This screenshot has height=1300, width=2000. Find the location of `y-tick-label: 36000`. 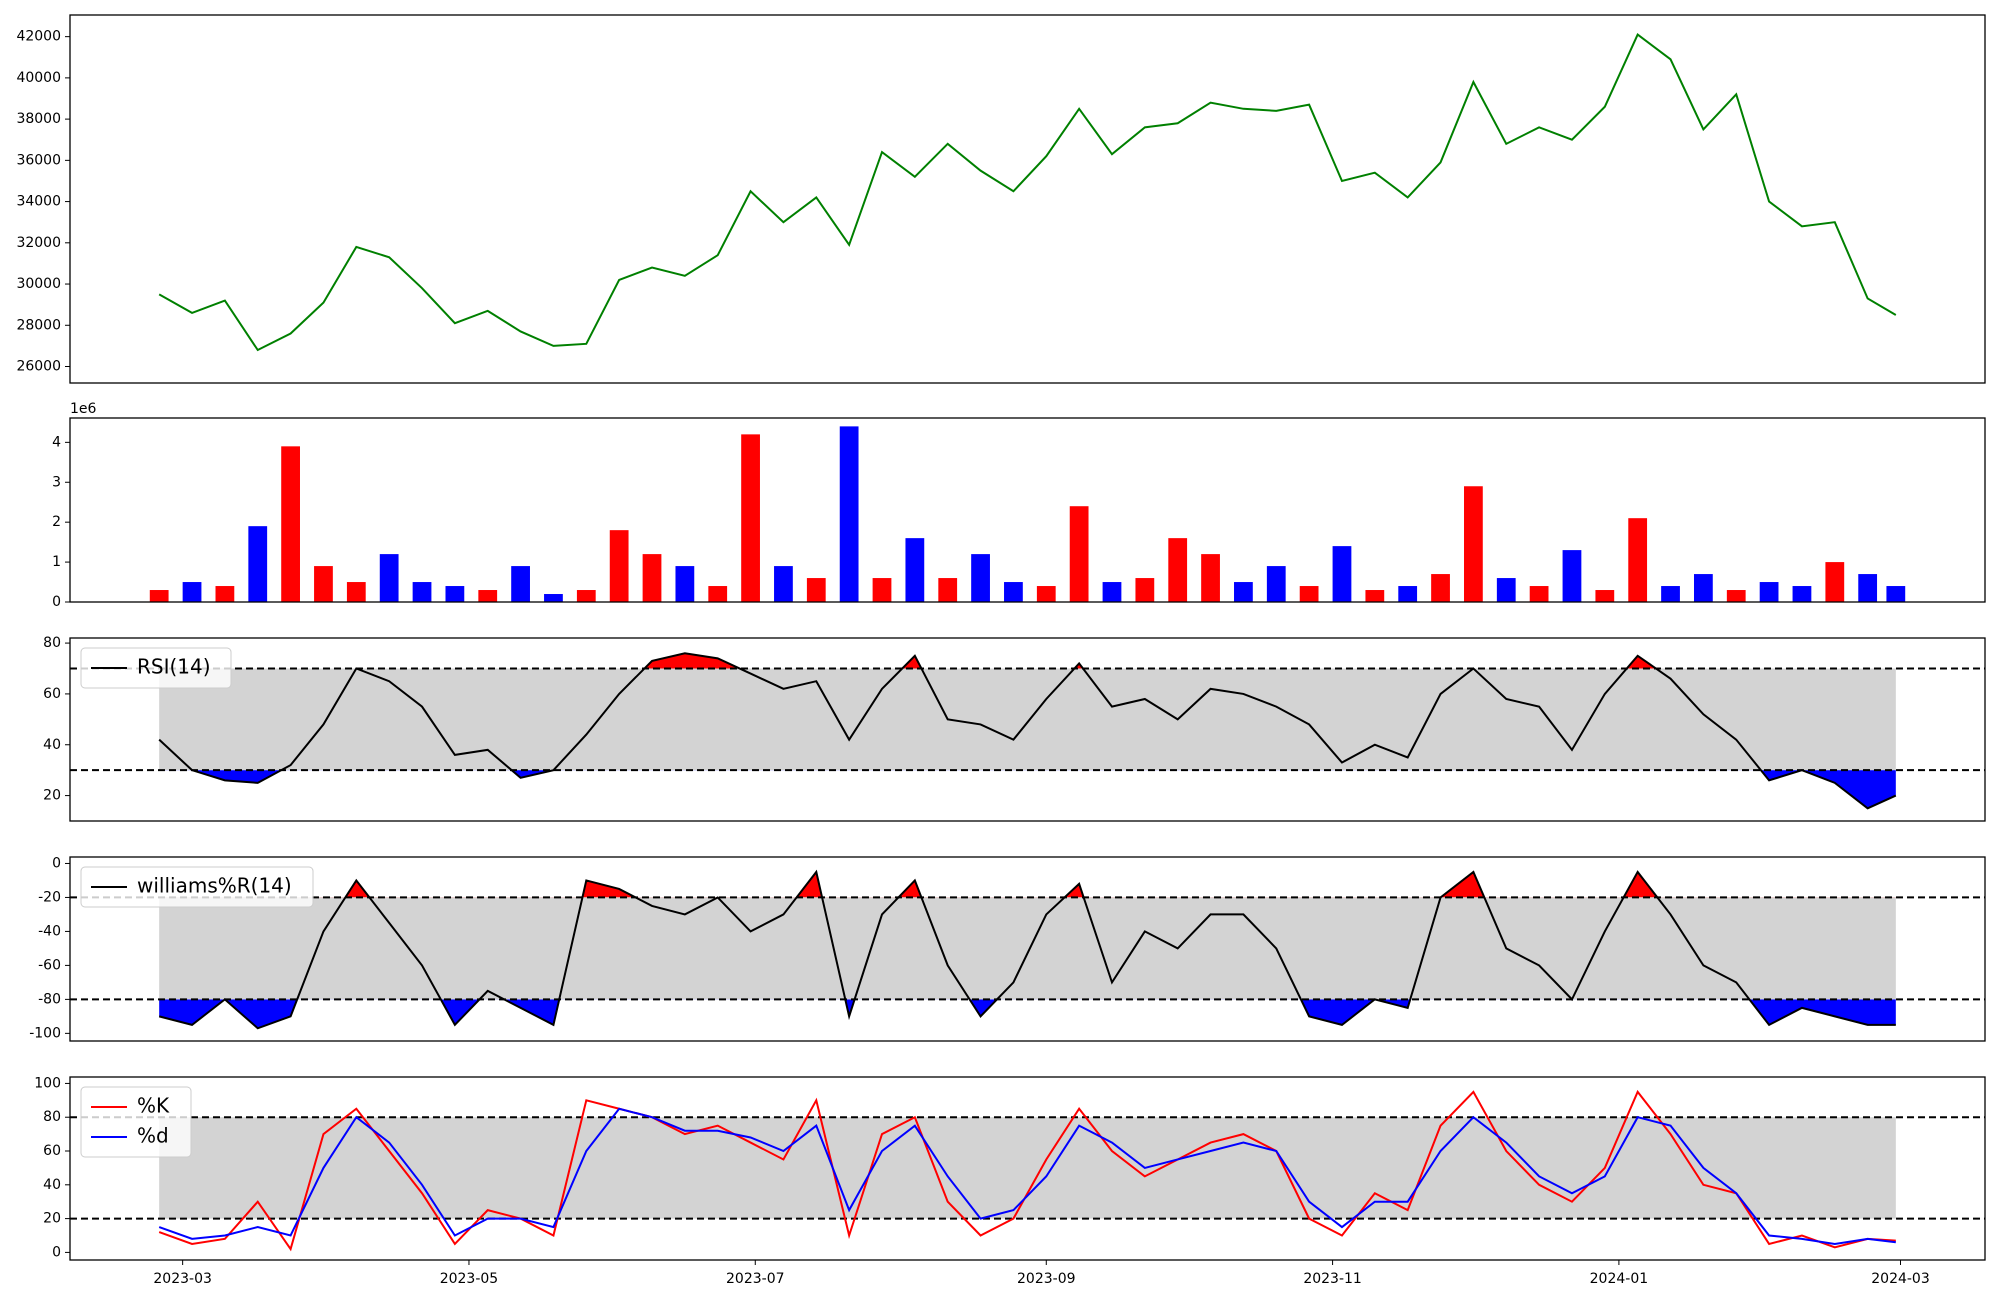

y-tick-label: 36000 is located at coordinates (38, 160).